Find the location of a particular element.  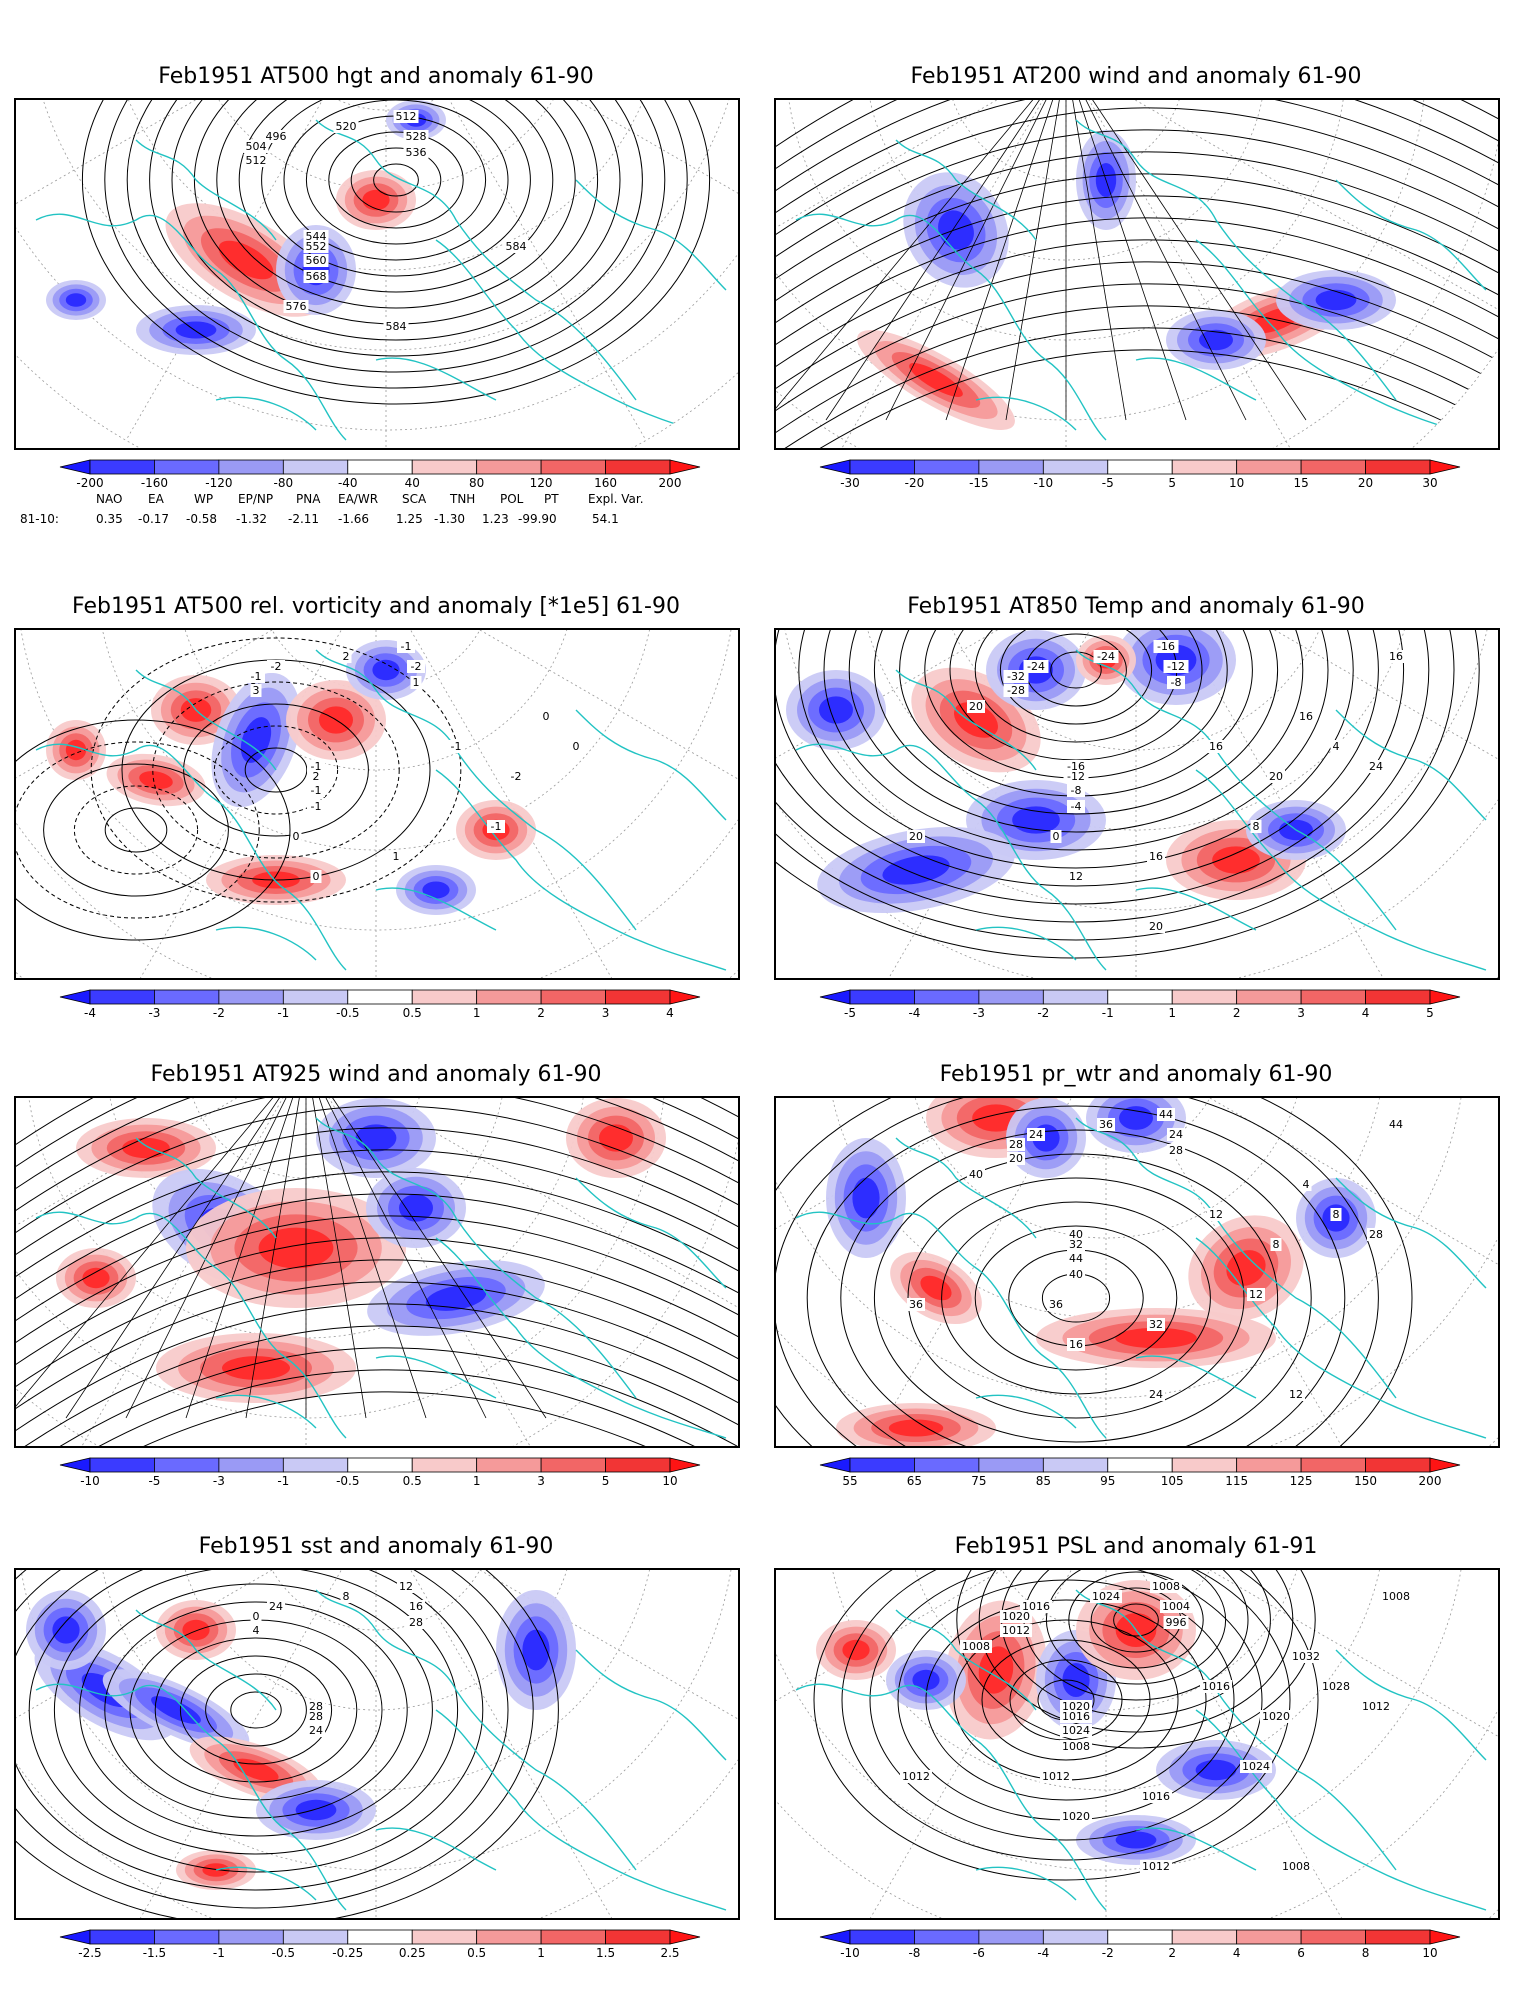

streamlines is located at coordinates (377, 1272).